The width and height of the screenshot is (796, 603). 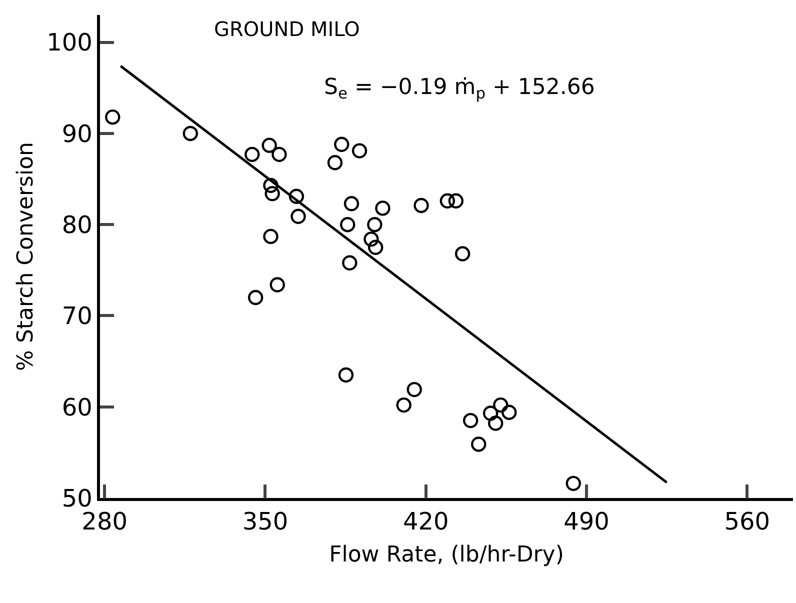 What do you see at coordinates (587, 522) in the screenshot?
I see `x-tick-label: 490` at bounding box center [587, 522].